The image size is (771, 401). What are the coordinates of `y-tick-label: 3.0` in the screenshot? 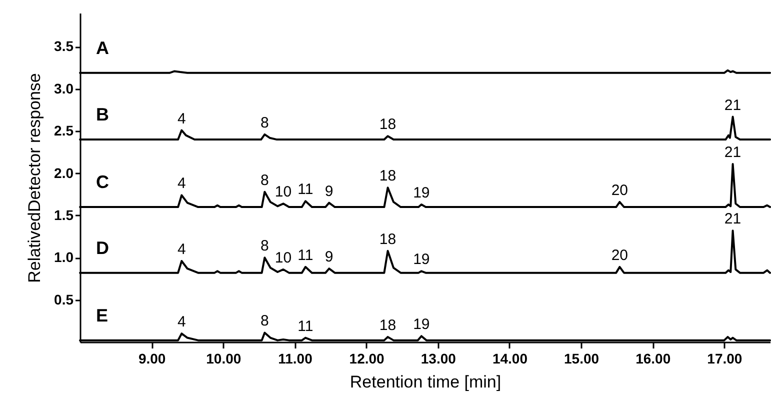 It's located at (64, 88).